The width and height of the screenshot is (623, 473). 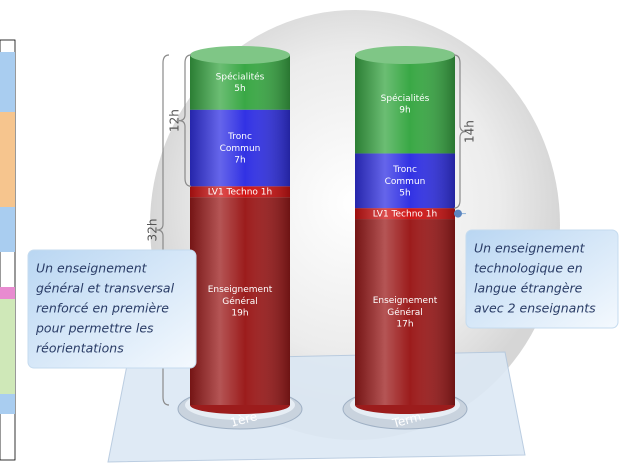 I want to click on callout-line: technologique en, so click(x=528, y=268).